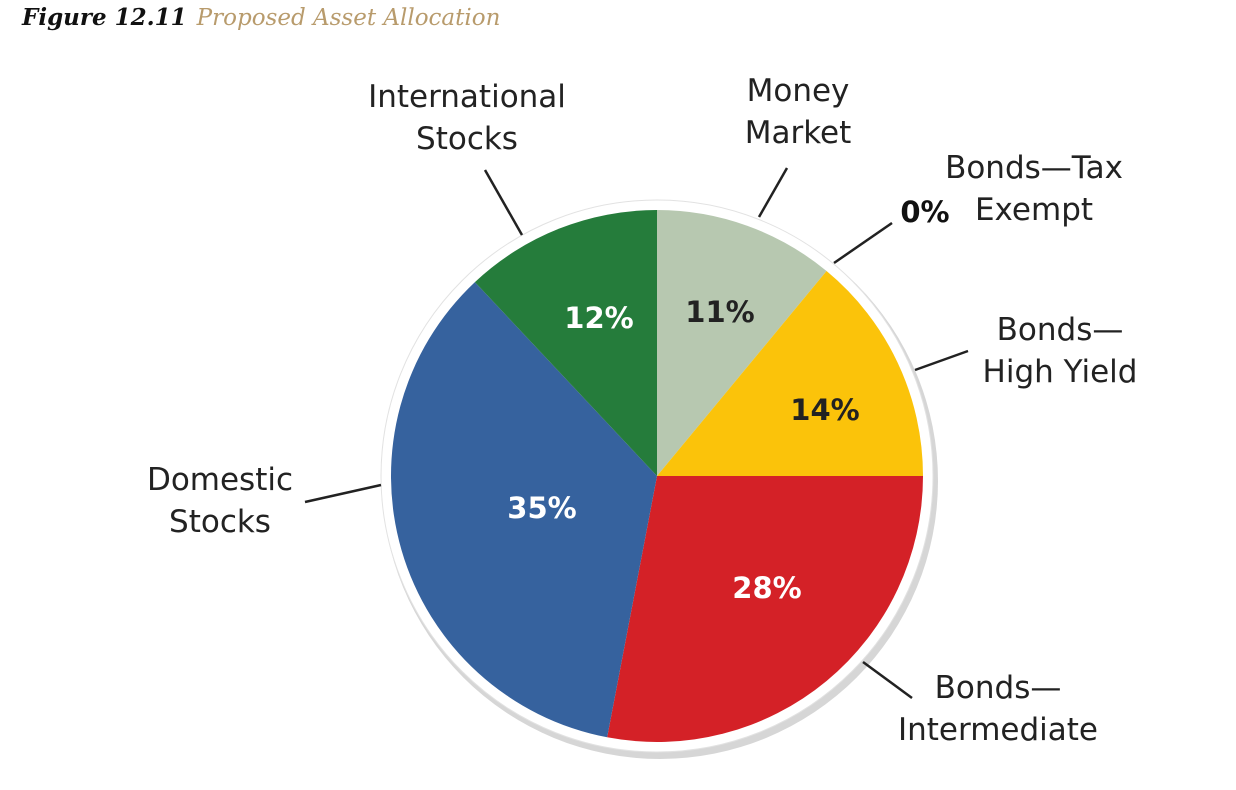 This screenshot has height=790, width=1236. What do you see at coordinates (1060, 372) in the screenshot?
I see `category-label-line: High Yield` at bounding box center [1060, 372].